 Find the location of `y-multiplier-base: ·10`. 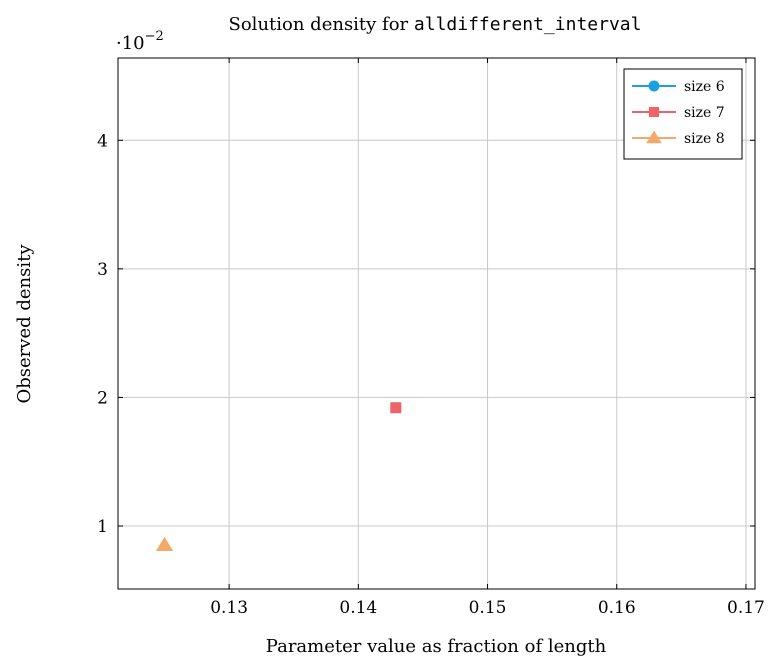

y-multiplier-base: ·10 is located at coordinates (130, 43).